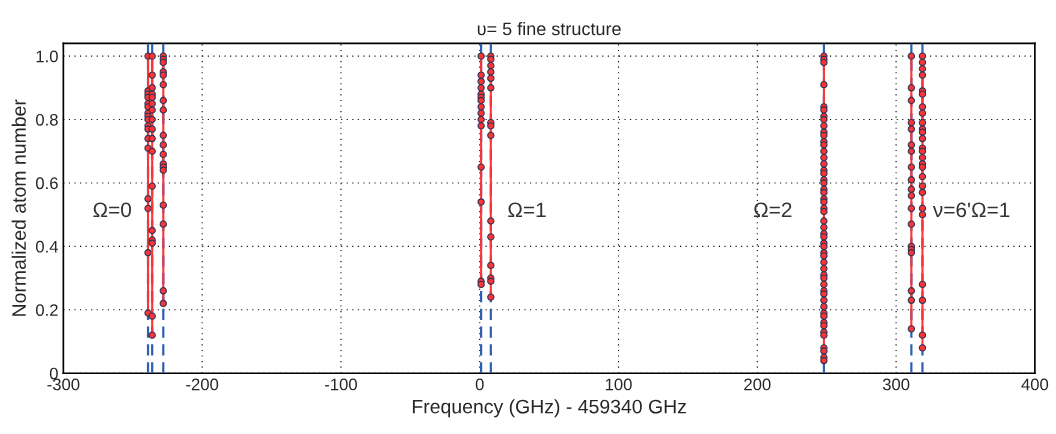 Image resolution: width=1056 pixels, height=434 pixels. I want to click on x-tick-label: 300, so click(896, 384).